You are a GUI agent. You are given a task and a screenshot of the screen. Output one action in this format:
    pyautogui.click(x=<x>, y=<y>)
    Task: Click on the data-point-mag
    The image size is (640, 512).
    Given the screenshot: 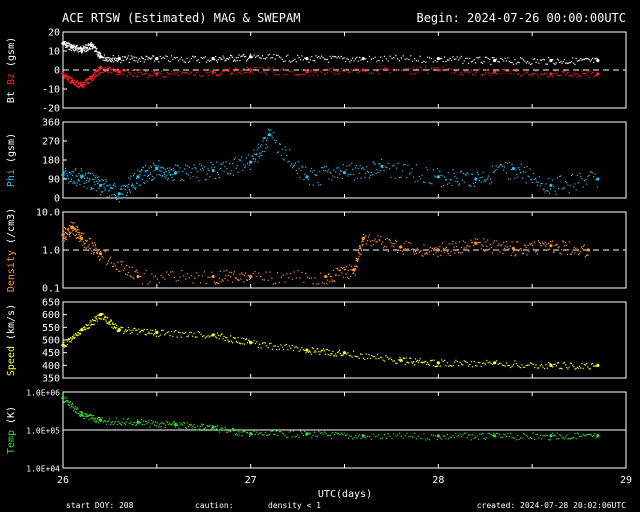 What is the action you would take?
    pyautogui.click(x=551, y=74)
    